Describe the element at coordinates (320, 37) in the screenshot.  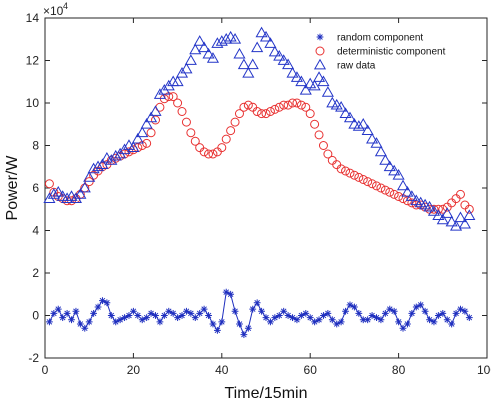
I see `legend-marker-asterisk` at that location.